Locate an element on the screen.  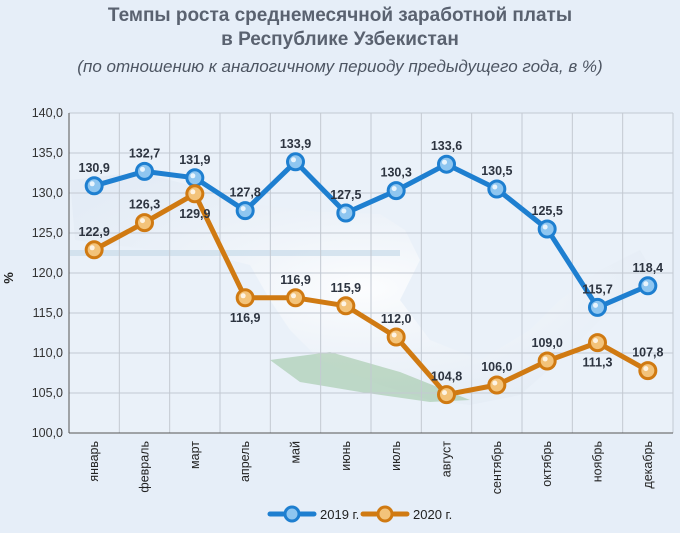
data-label: 133,9 is located at coordinates (295, 144).